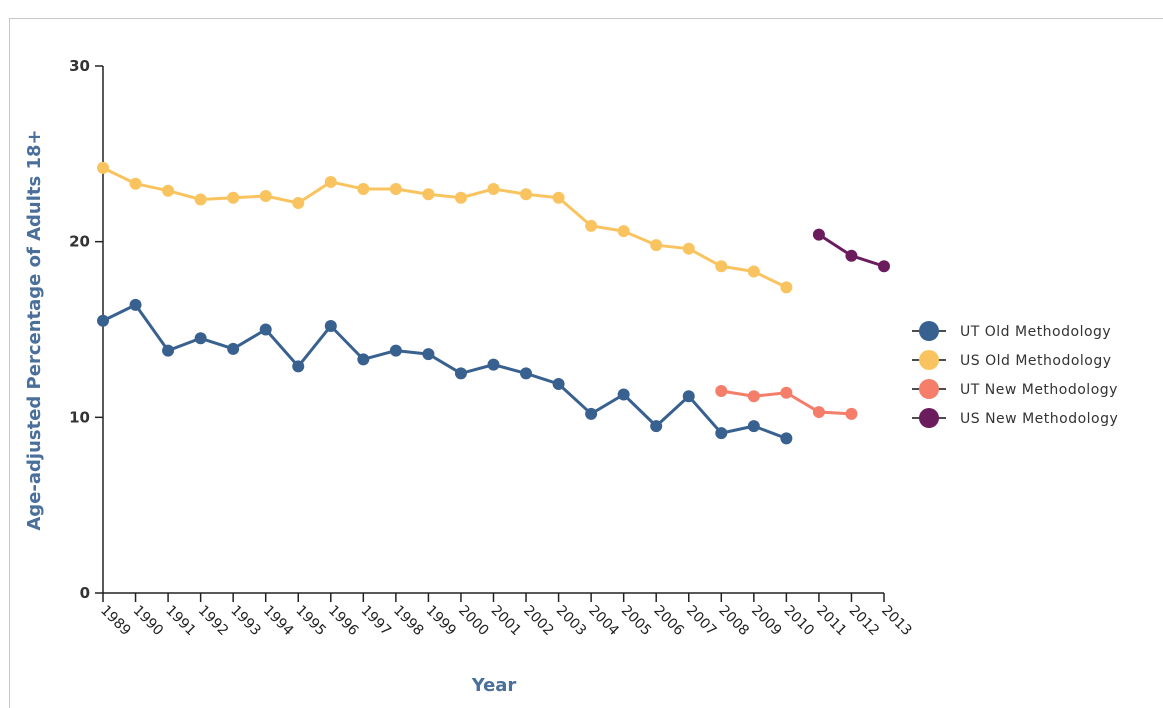  I want to click on point-ut-new-methodology-2010, so click(786, 392).